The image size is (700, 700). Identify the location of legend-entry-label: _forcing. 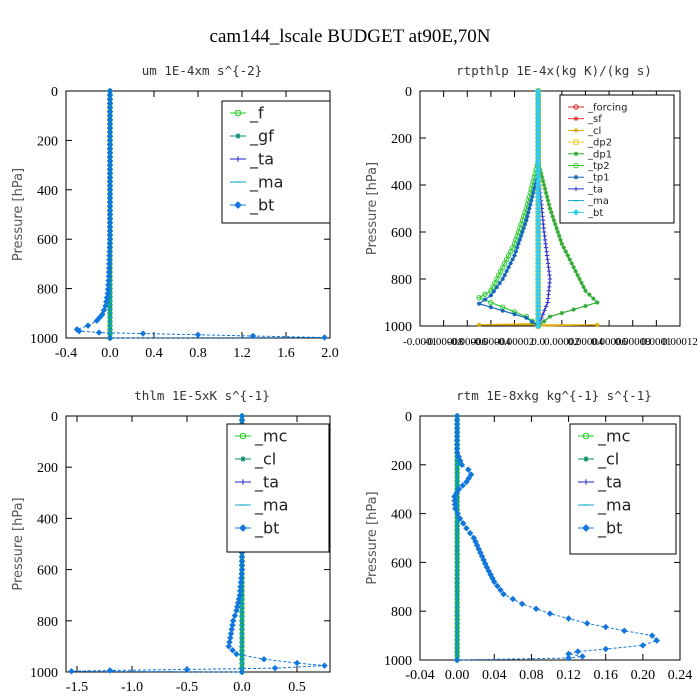
(607, 108).